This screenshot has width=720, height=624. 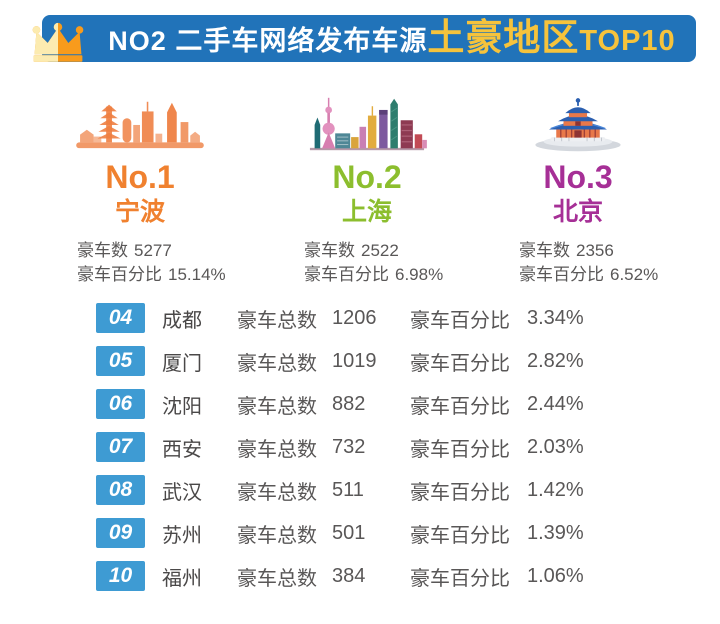 What do you see at coordinates (555, 403) in the screenshot?
I see `percent-value: 2.44%` at bounding box center [555, 403].